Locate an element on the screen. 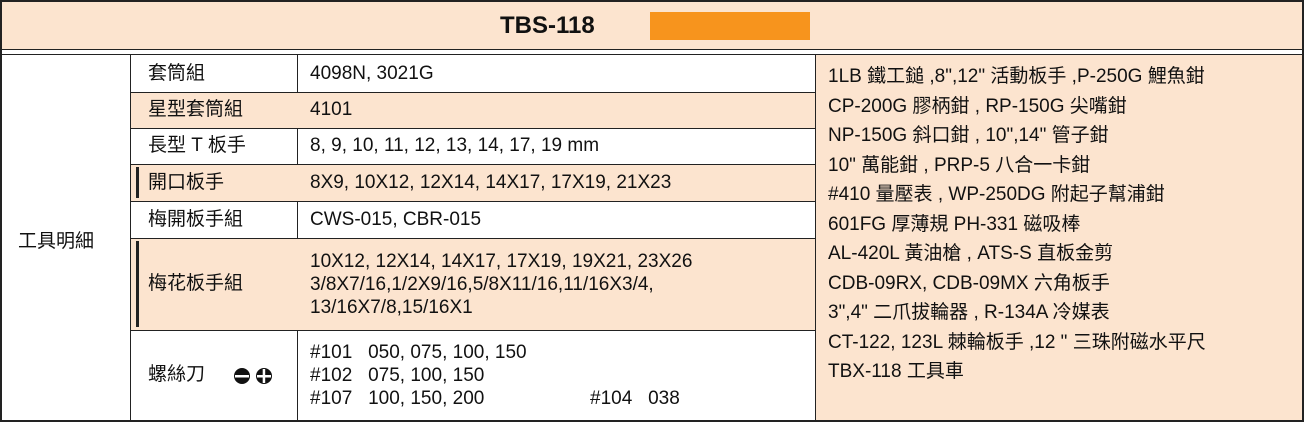 The width and height of the screenshot is (1304, 425). item-spec: 8X9, 10X12, 12X14, 14X17, 17X19, 21X23 is located at coordinates (491, 182).